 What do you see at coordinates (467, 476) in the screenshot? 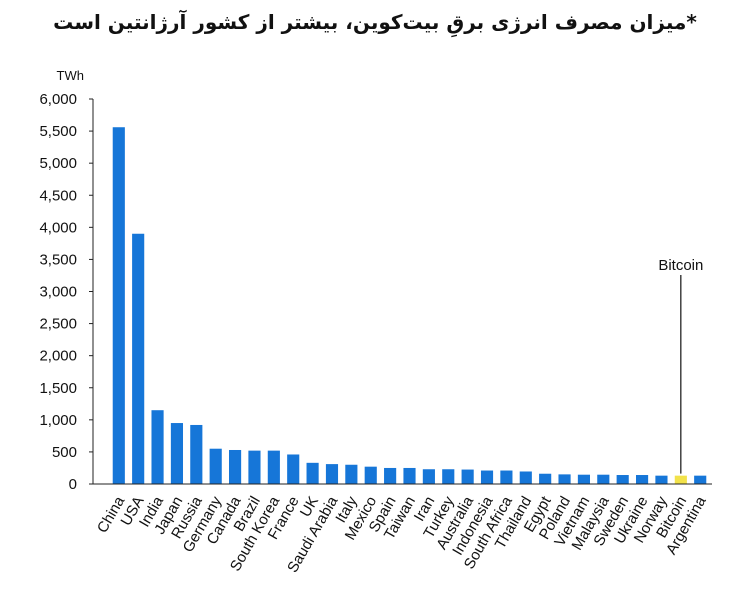
I see `bar-australia` at bounding box center [467, 476].